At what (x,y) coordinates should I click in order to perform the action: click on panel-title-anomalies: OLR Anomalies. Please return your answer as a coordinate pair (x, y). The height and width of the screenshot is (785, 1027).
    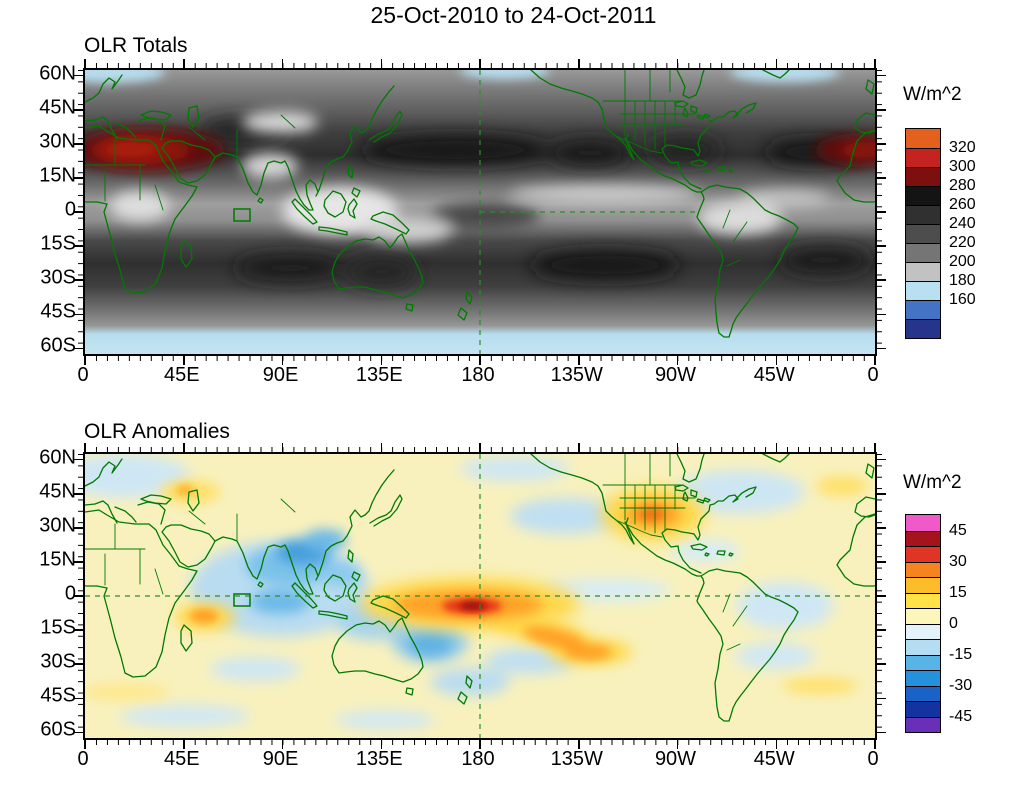
    Looking at the image, I should click on (157, 431).